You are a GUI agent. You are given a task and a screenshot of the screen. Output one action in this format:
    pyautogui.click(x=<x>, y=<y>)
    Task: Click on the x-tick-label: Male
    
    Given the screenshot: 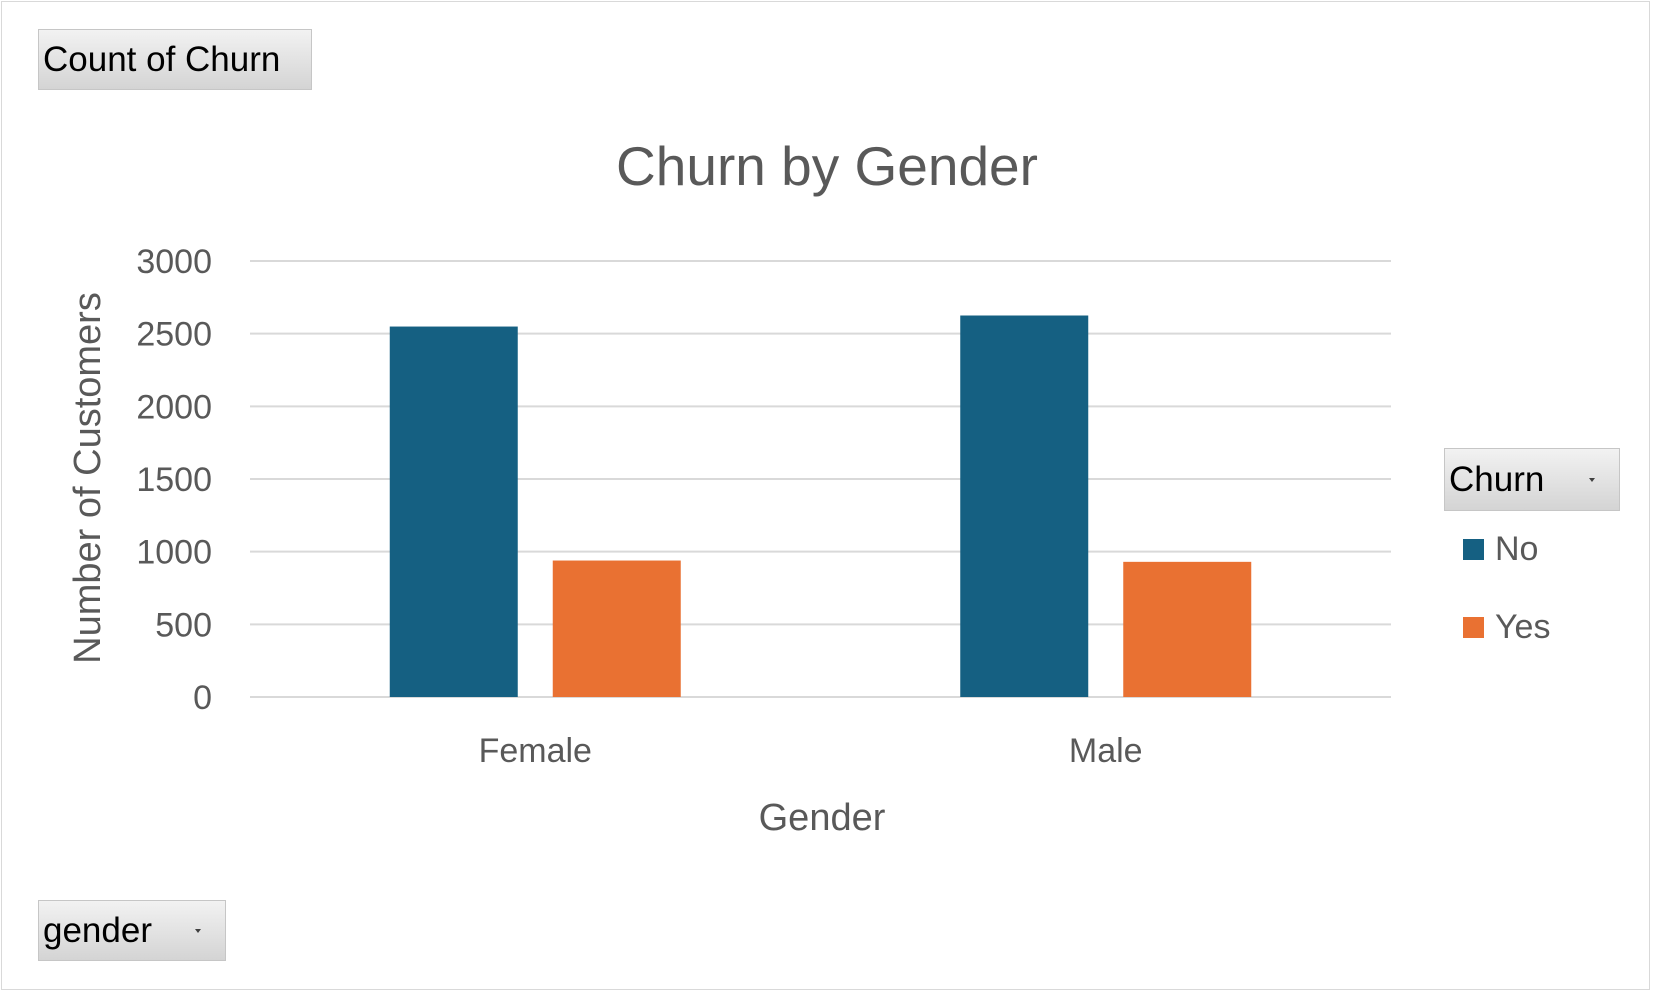 What is the action you would take?
    pyautogui.click(x=1106, y=751)
    